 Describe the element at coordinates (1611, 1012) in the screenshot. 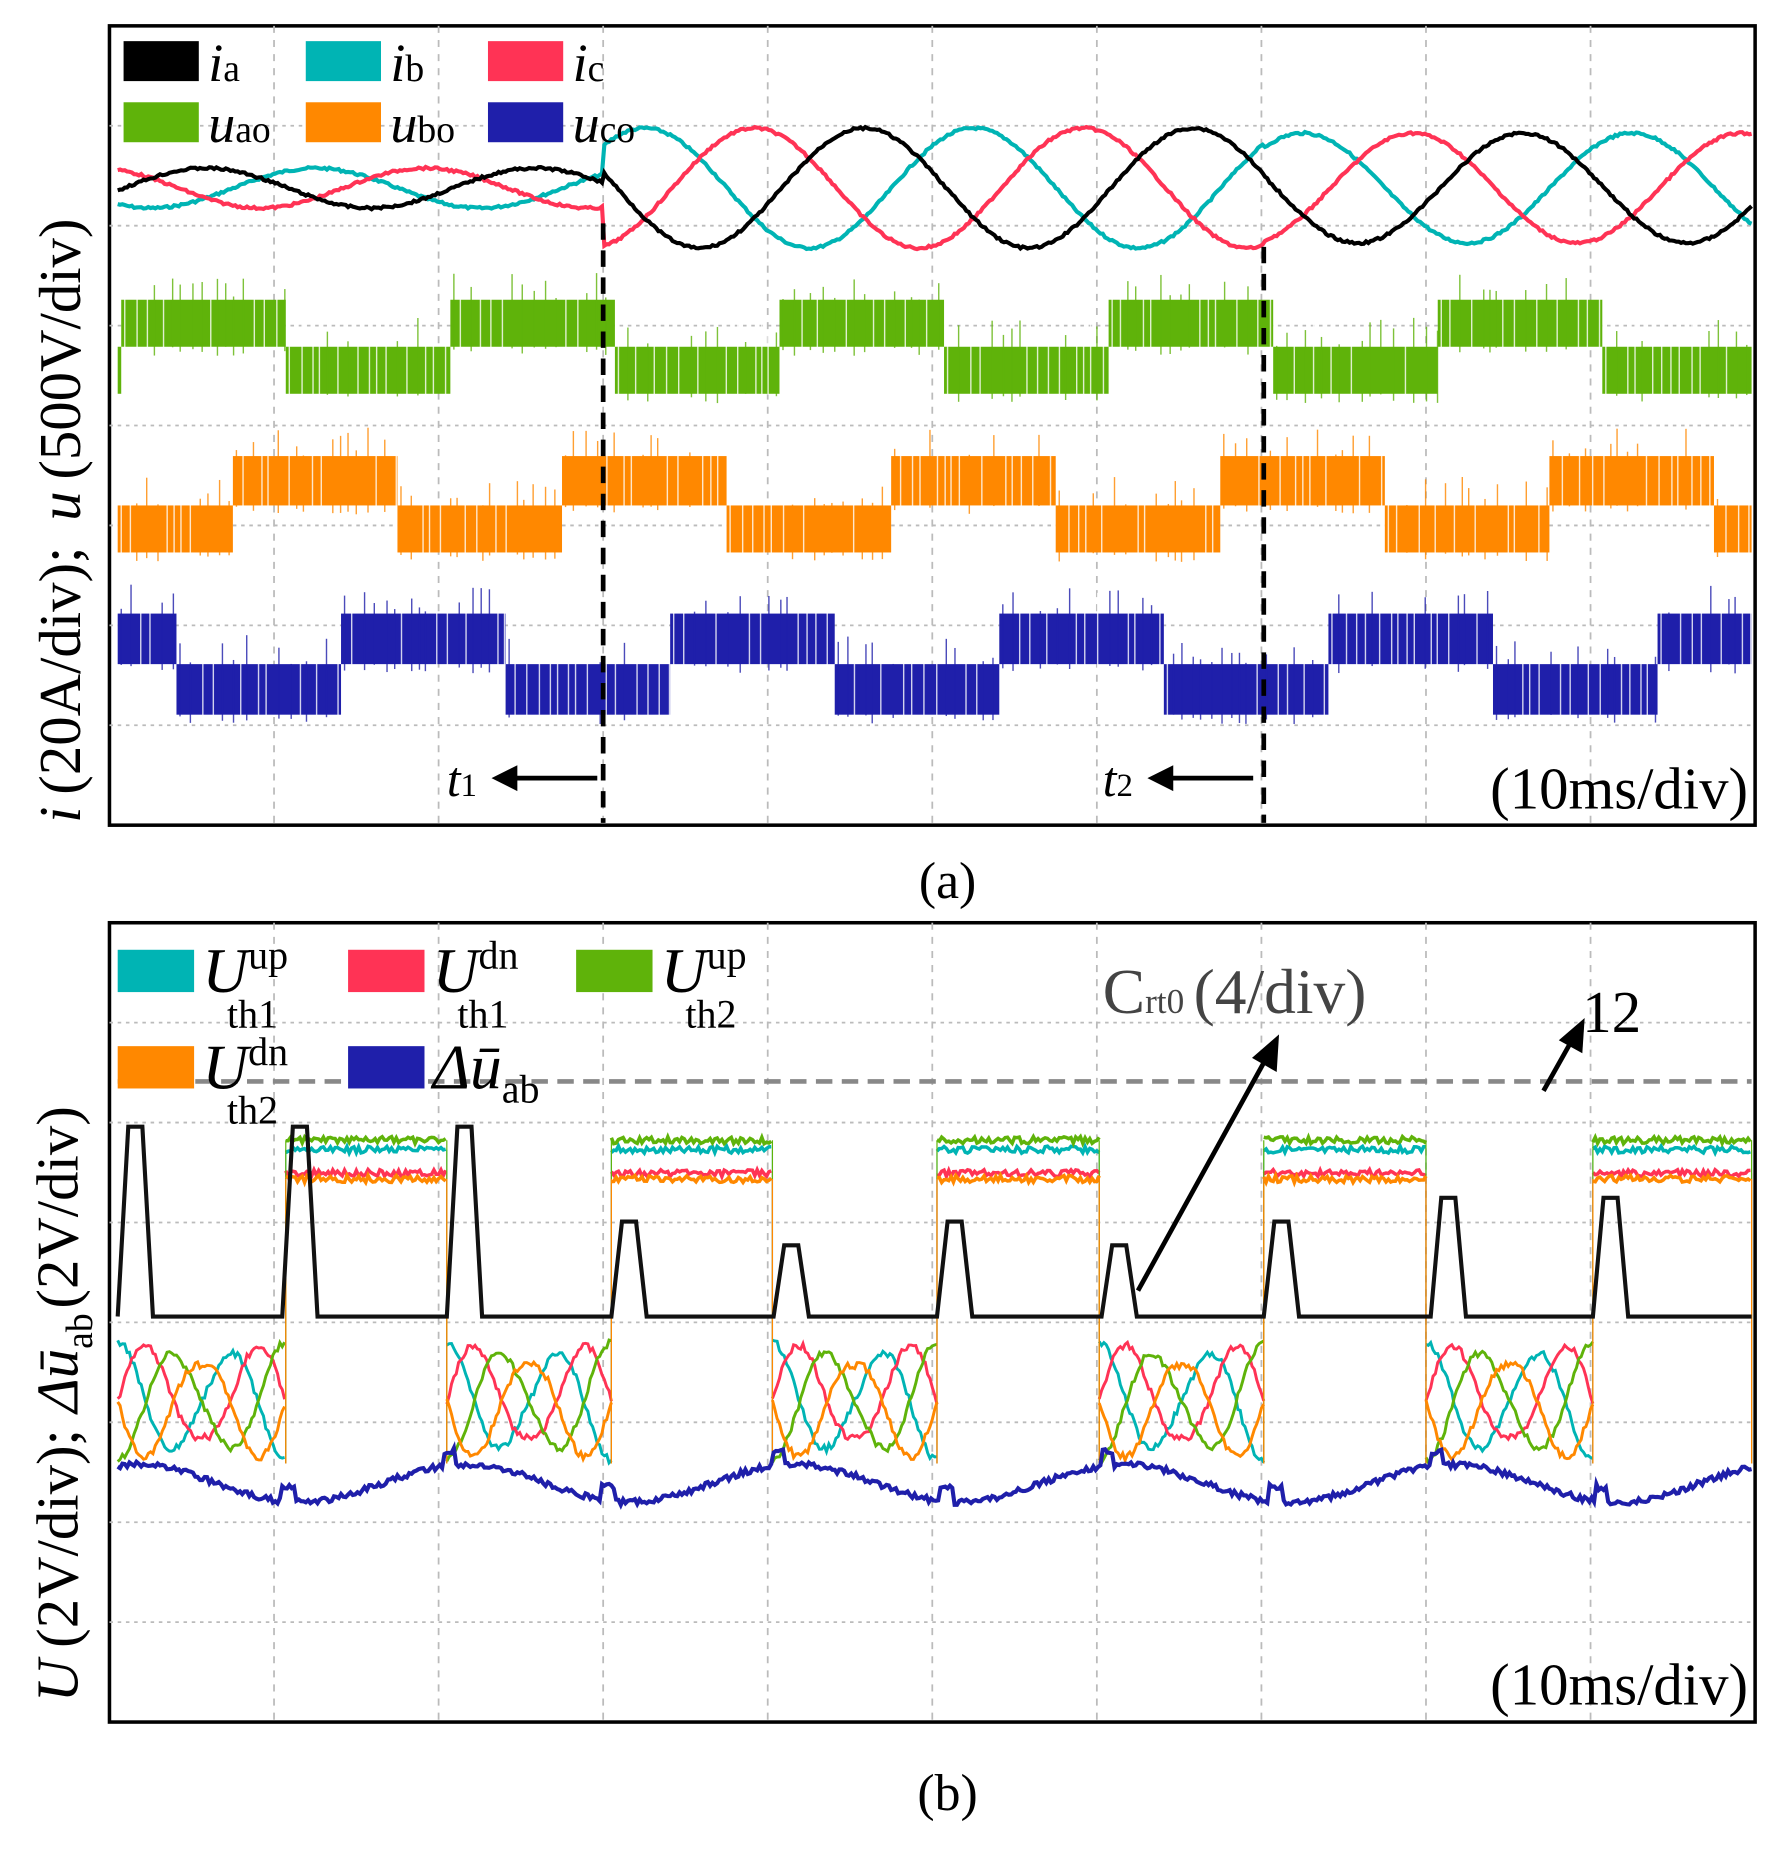

I see `level-12-label: 12` at that location.